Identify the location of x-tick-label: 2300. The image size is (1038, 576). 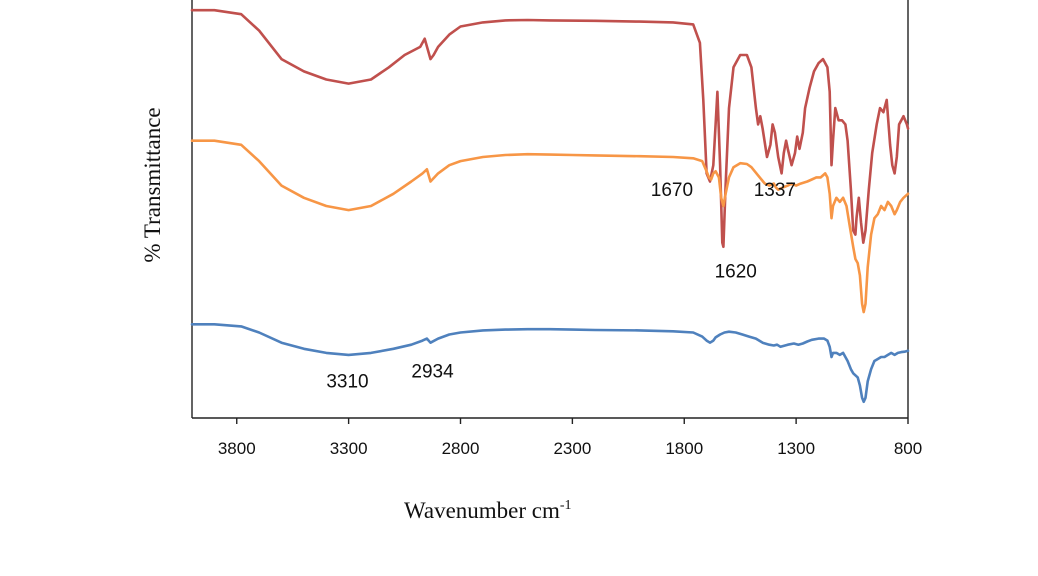
(572, 448).